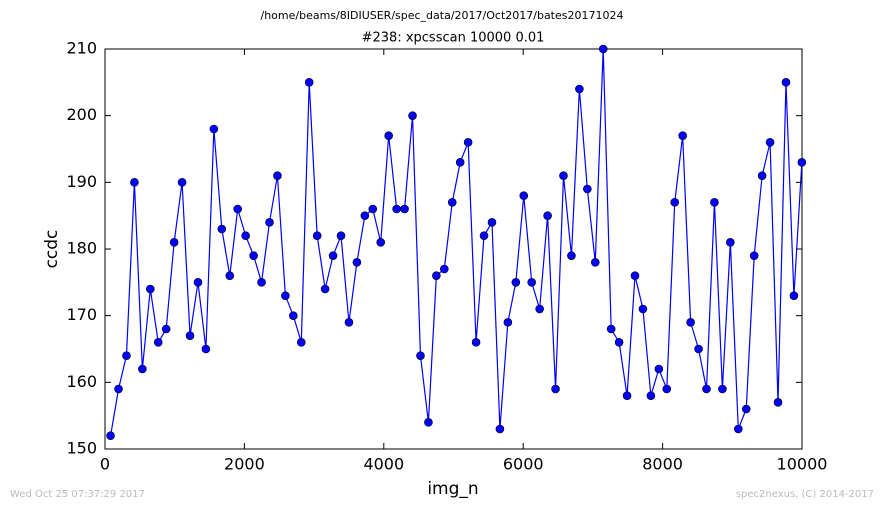 The image size is (884, 509). What do you see at coordinates (805, 494) in the screenshot?
I see `credit: spec2nexus, (C) 2014-2017` at bounding box center [805, 494].